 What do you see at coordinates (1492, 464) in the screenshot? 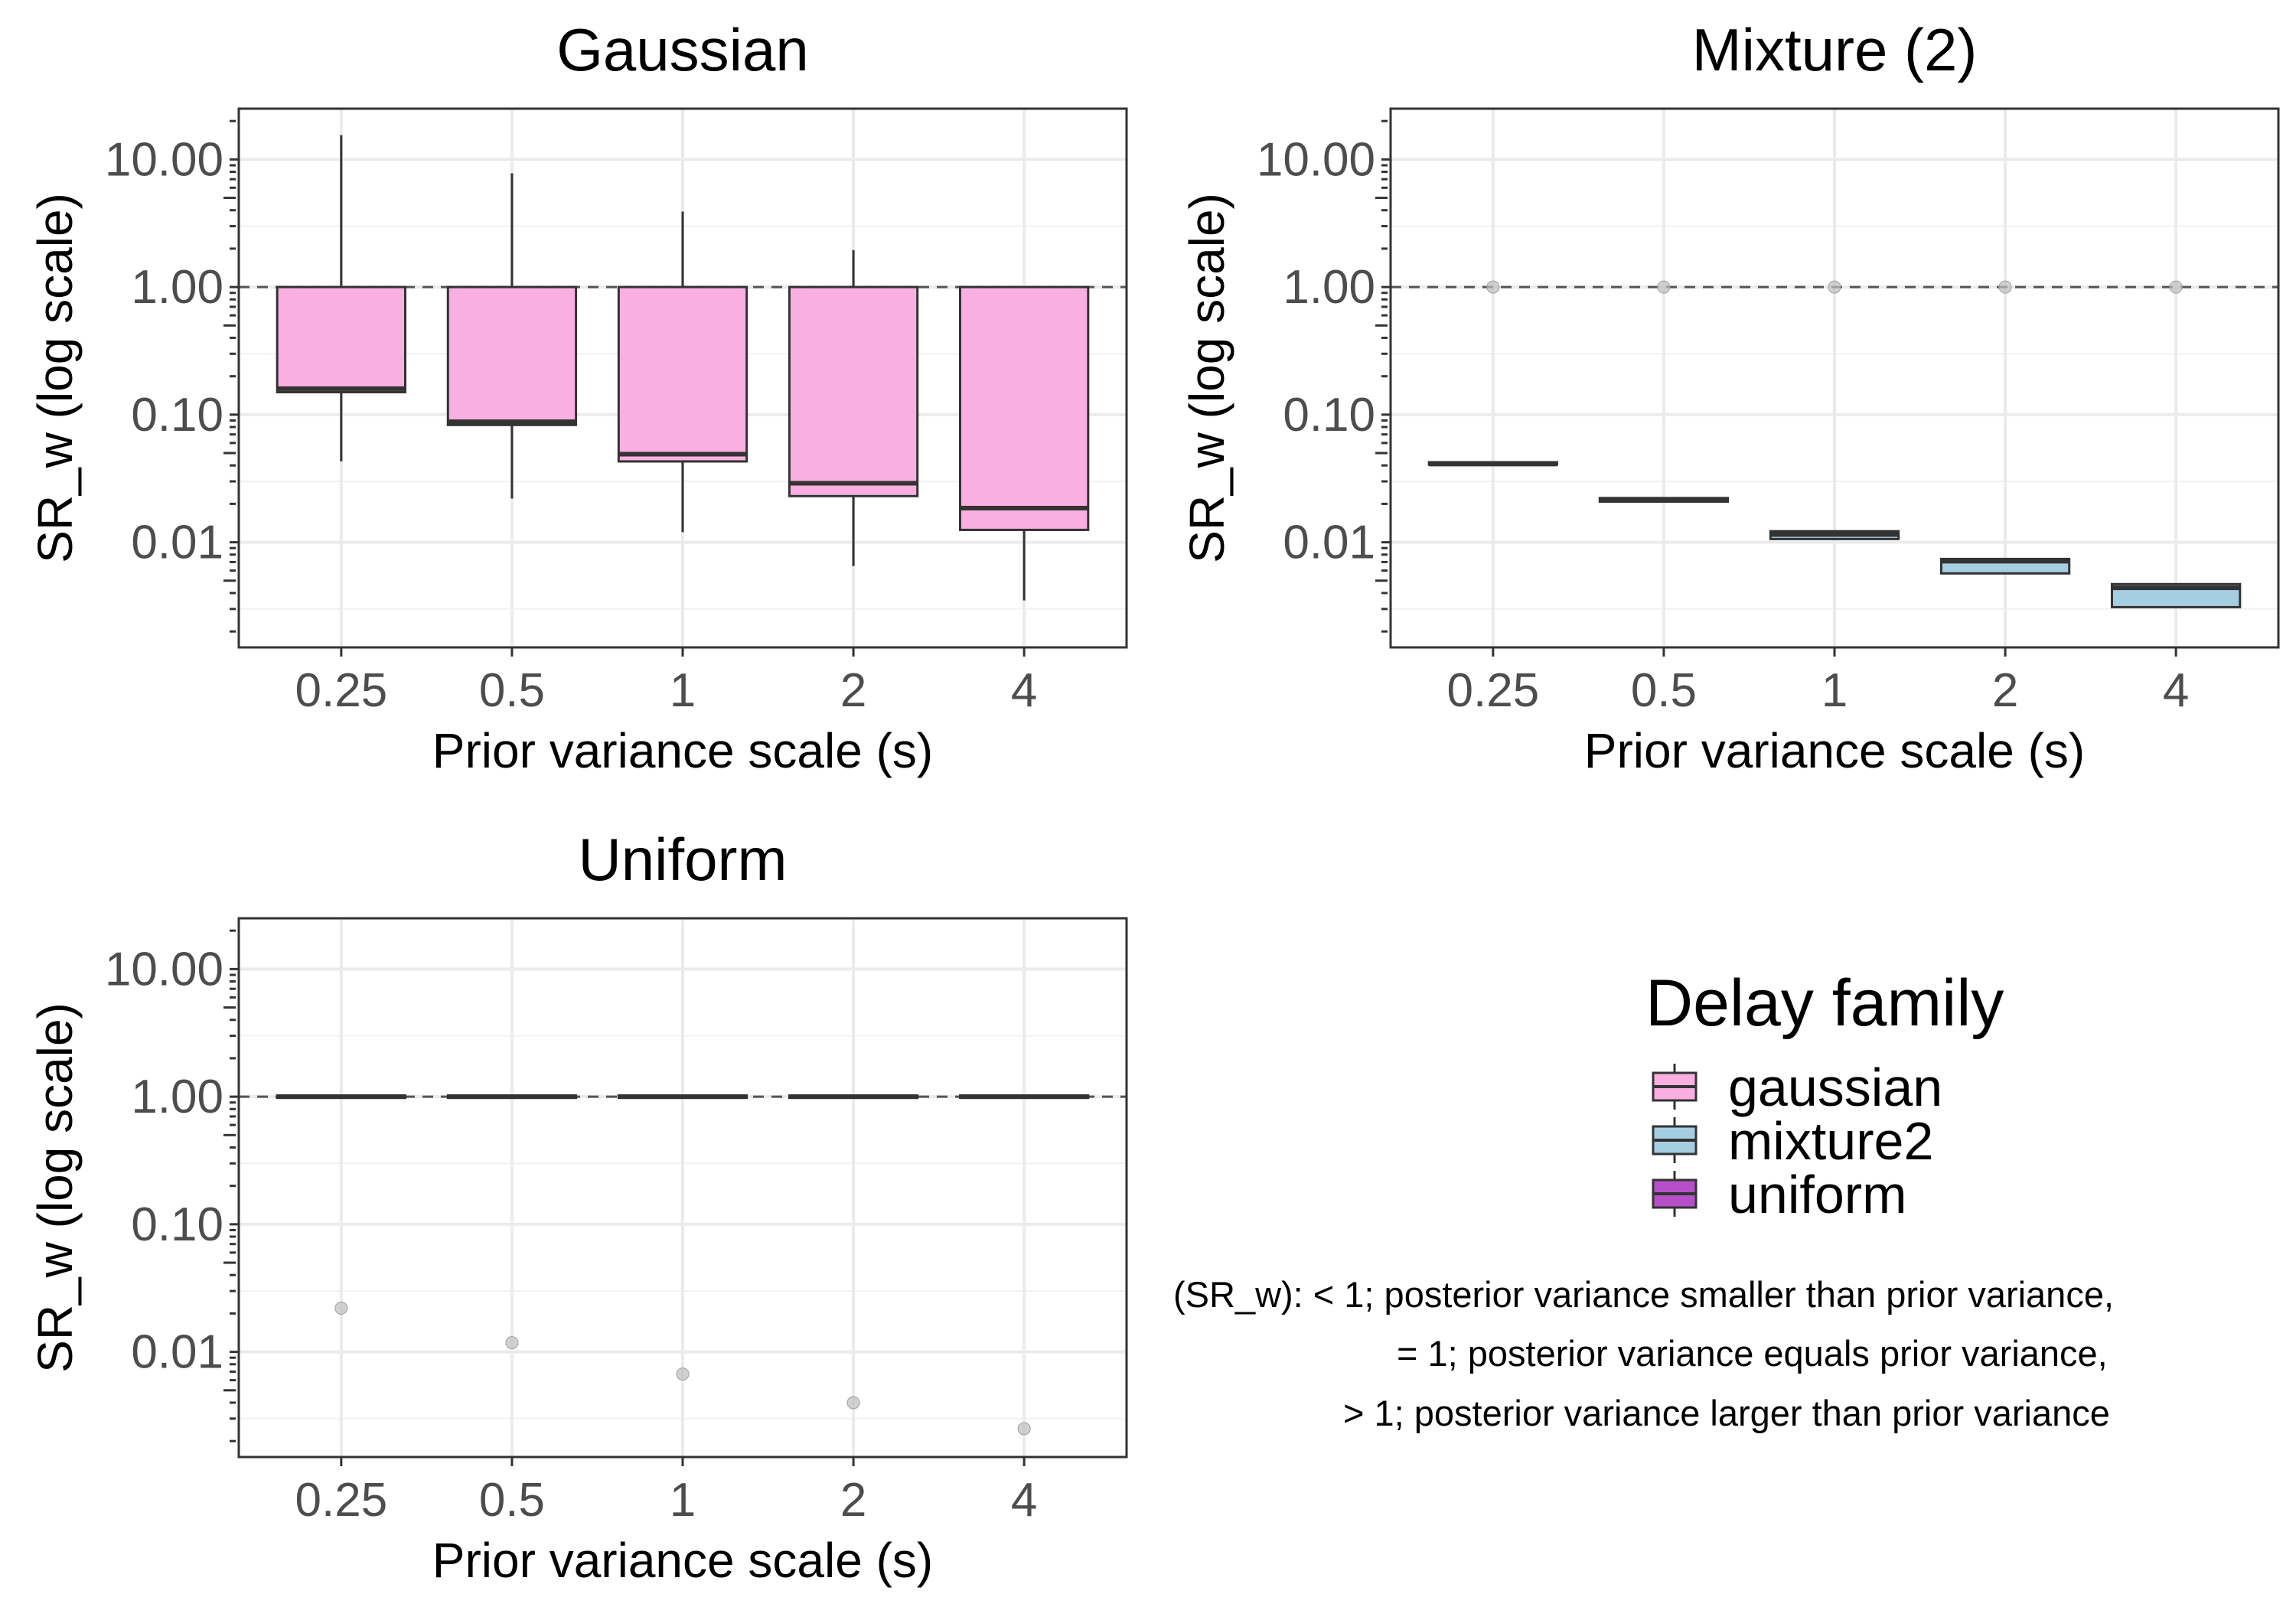
I see `box-mixture2-0.25` at bounding box center [1492, 464].